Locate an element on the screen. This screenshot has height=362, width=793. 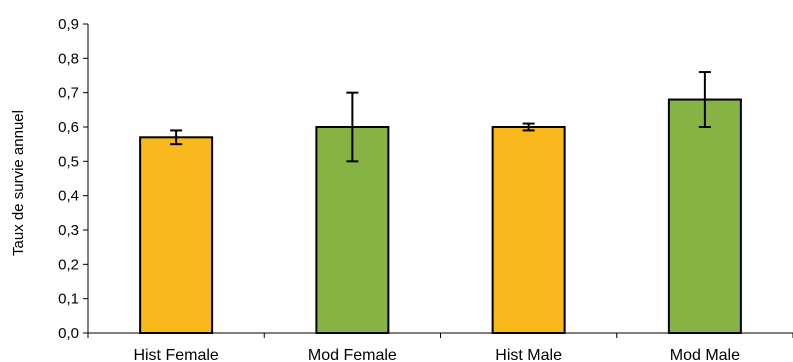
y-tick-label: 0,1 is located at coordinates (68, 299).